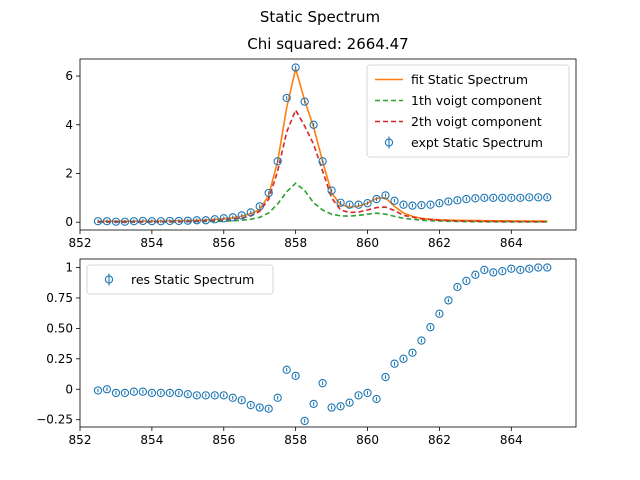  I want to click on legend-box, so click(180, 279).